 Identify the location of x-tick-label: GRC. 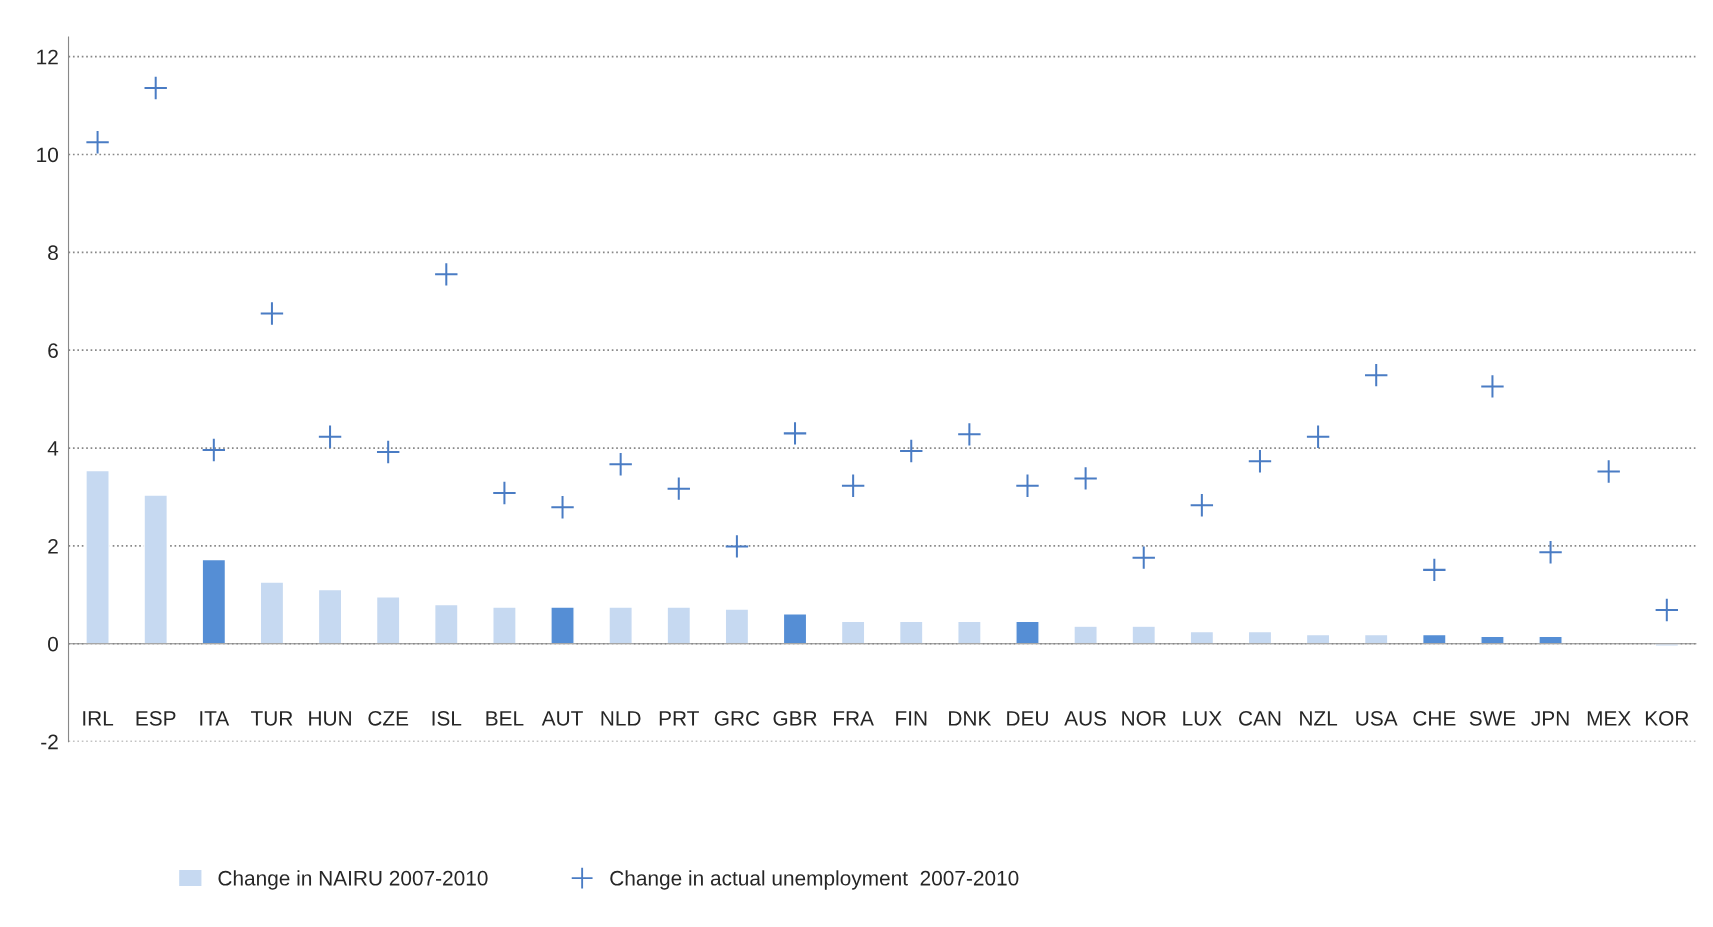
(737, 718).